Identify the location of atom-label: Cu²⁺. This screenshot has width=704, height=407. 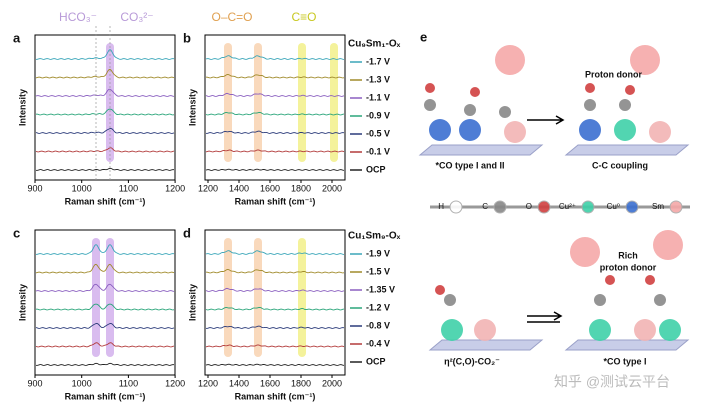
(567, 206).